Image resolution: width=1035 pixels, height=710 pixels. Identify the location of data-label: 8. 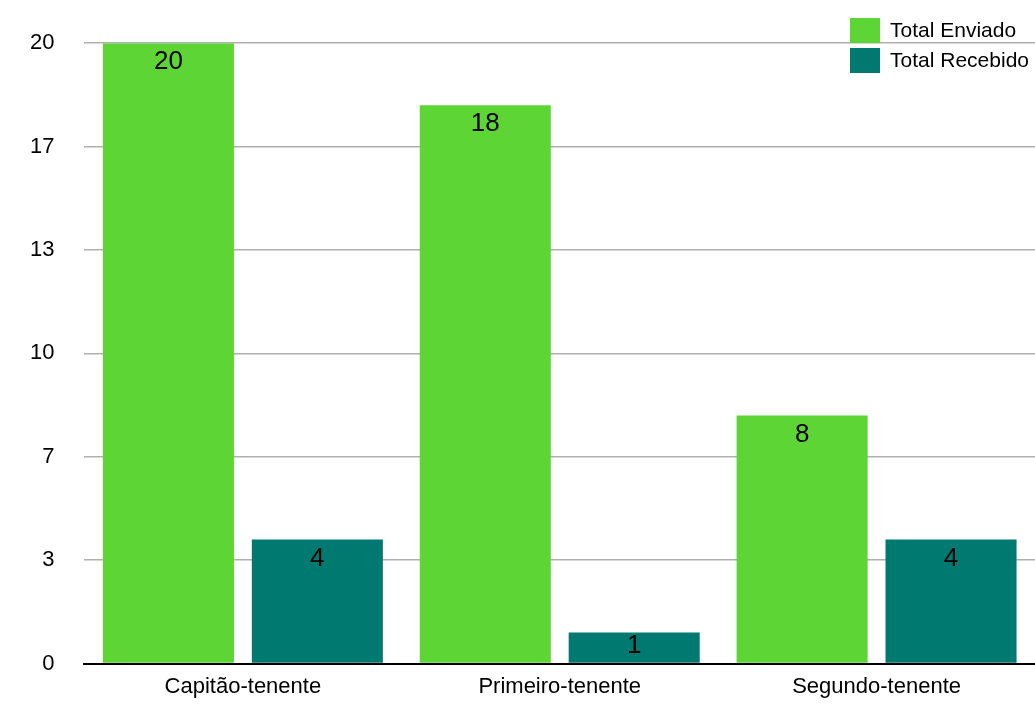
(802, 432).